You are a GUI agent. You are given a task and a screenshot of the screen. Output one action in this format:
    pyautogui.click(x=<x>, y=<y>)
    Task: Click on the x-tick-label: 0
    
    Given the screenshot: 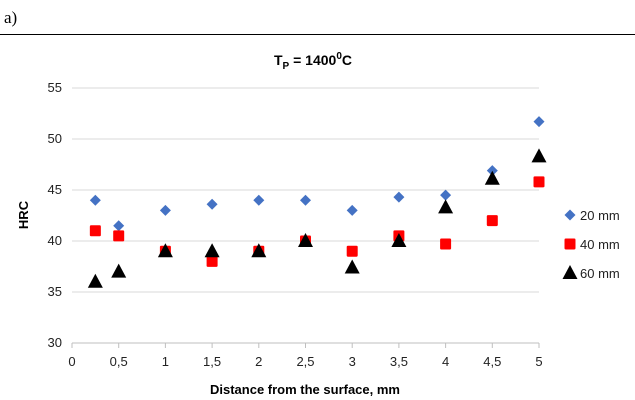 What is the action you would take?
    pyautogui.click(x=71, y=361)
    